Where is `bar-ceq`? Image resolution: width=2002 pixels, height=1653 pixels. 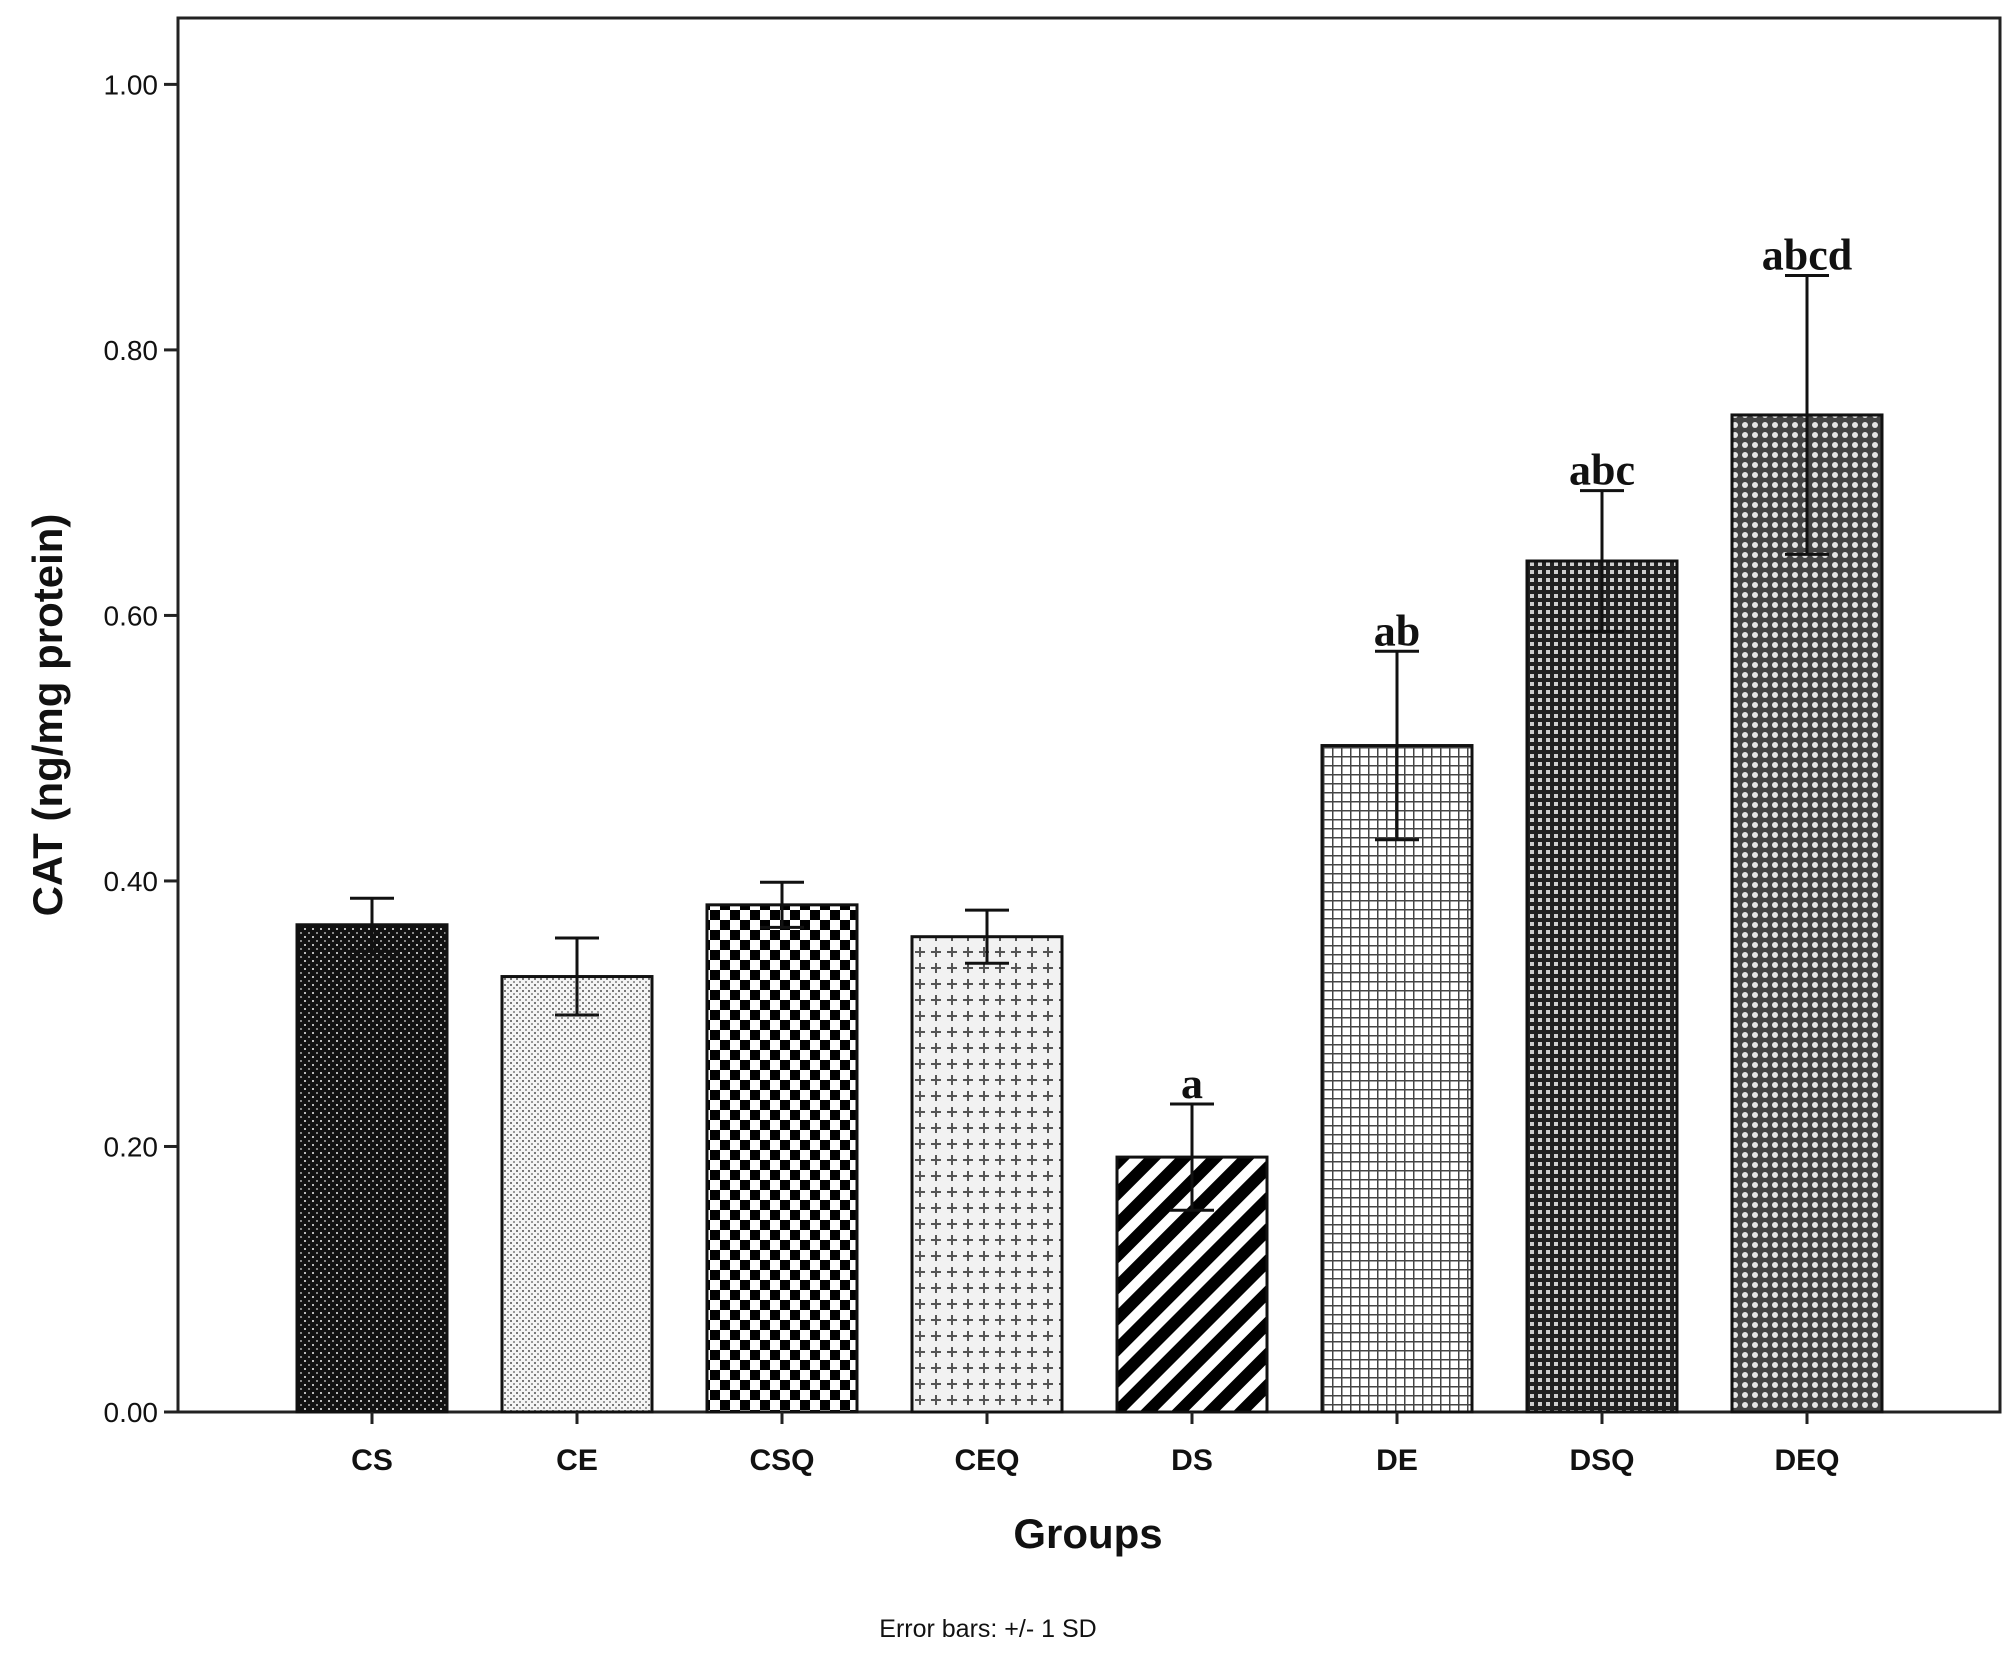
bar-ceq is located at coordinates (987, 1174).